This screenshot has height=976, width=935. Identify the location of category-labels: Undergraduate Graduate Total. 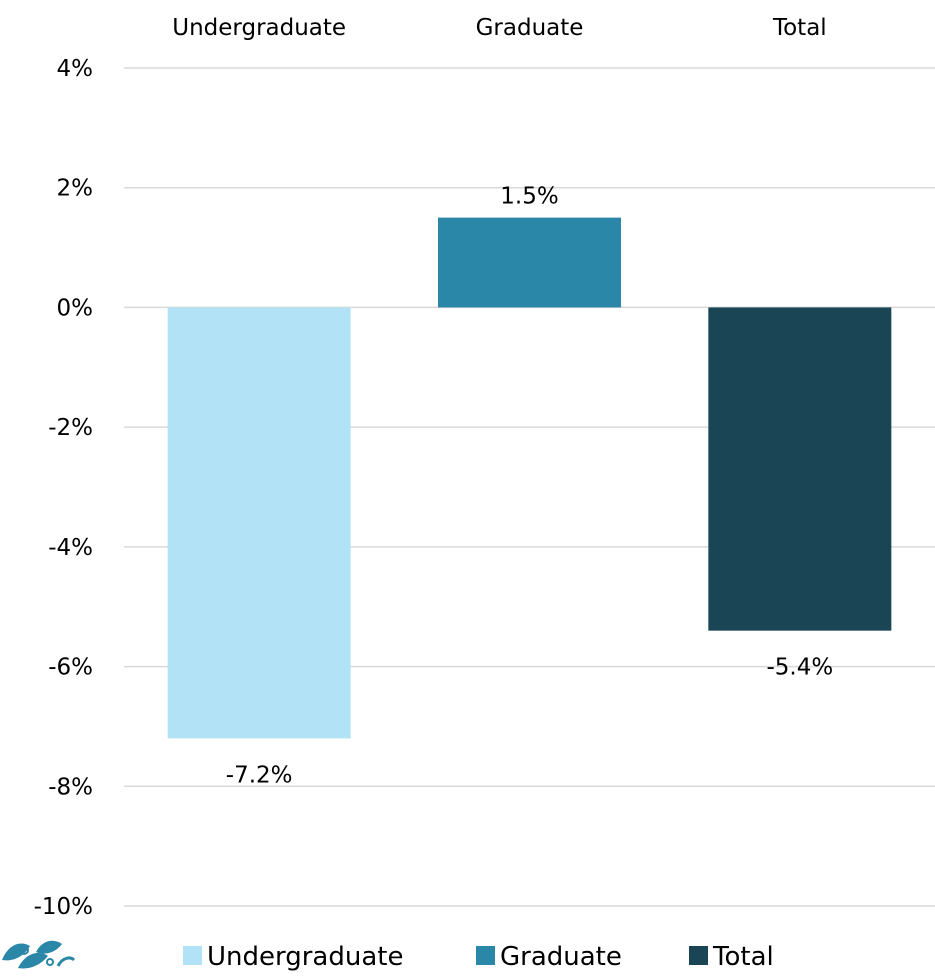
(499, 28).